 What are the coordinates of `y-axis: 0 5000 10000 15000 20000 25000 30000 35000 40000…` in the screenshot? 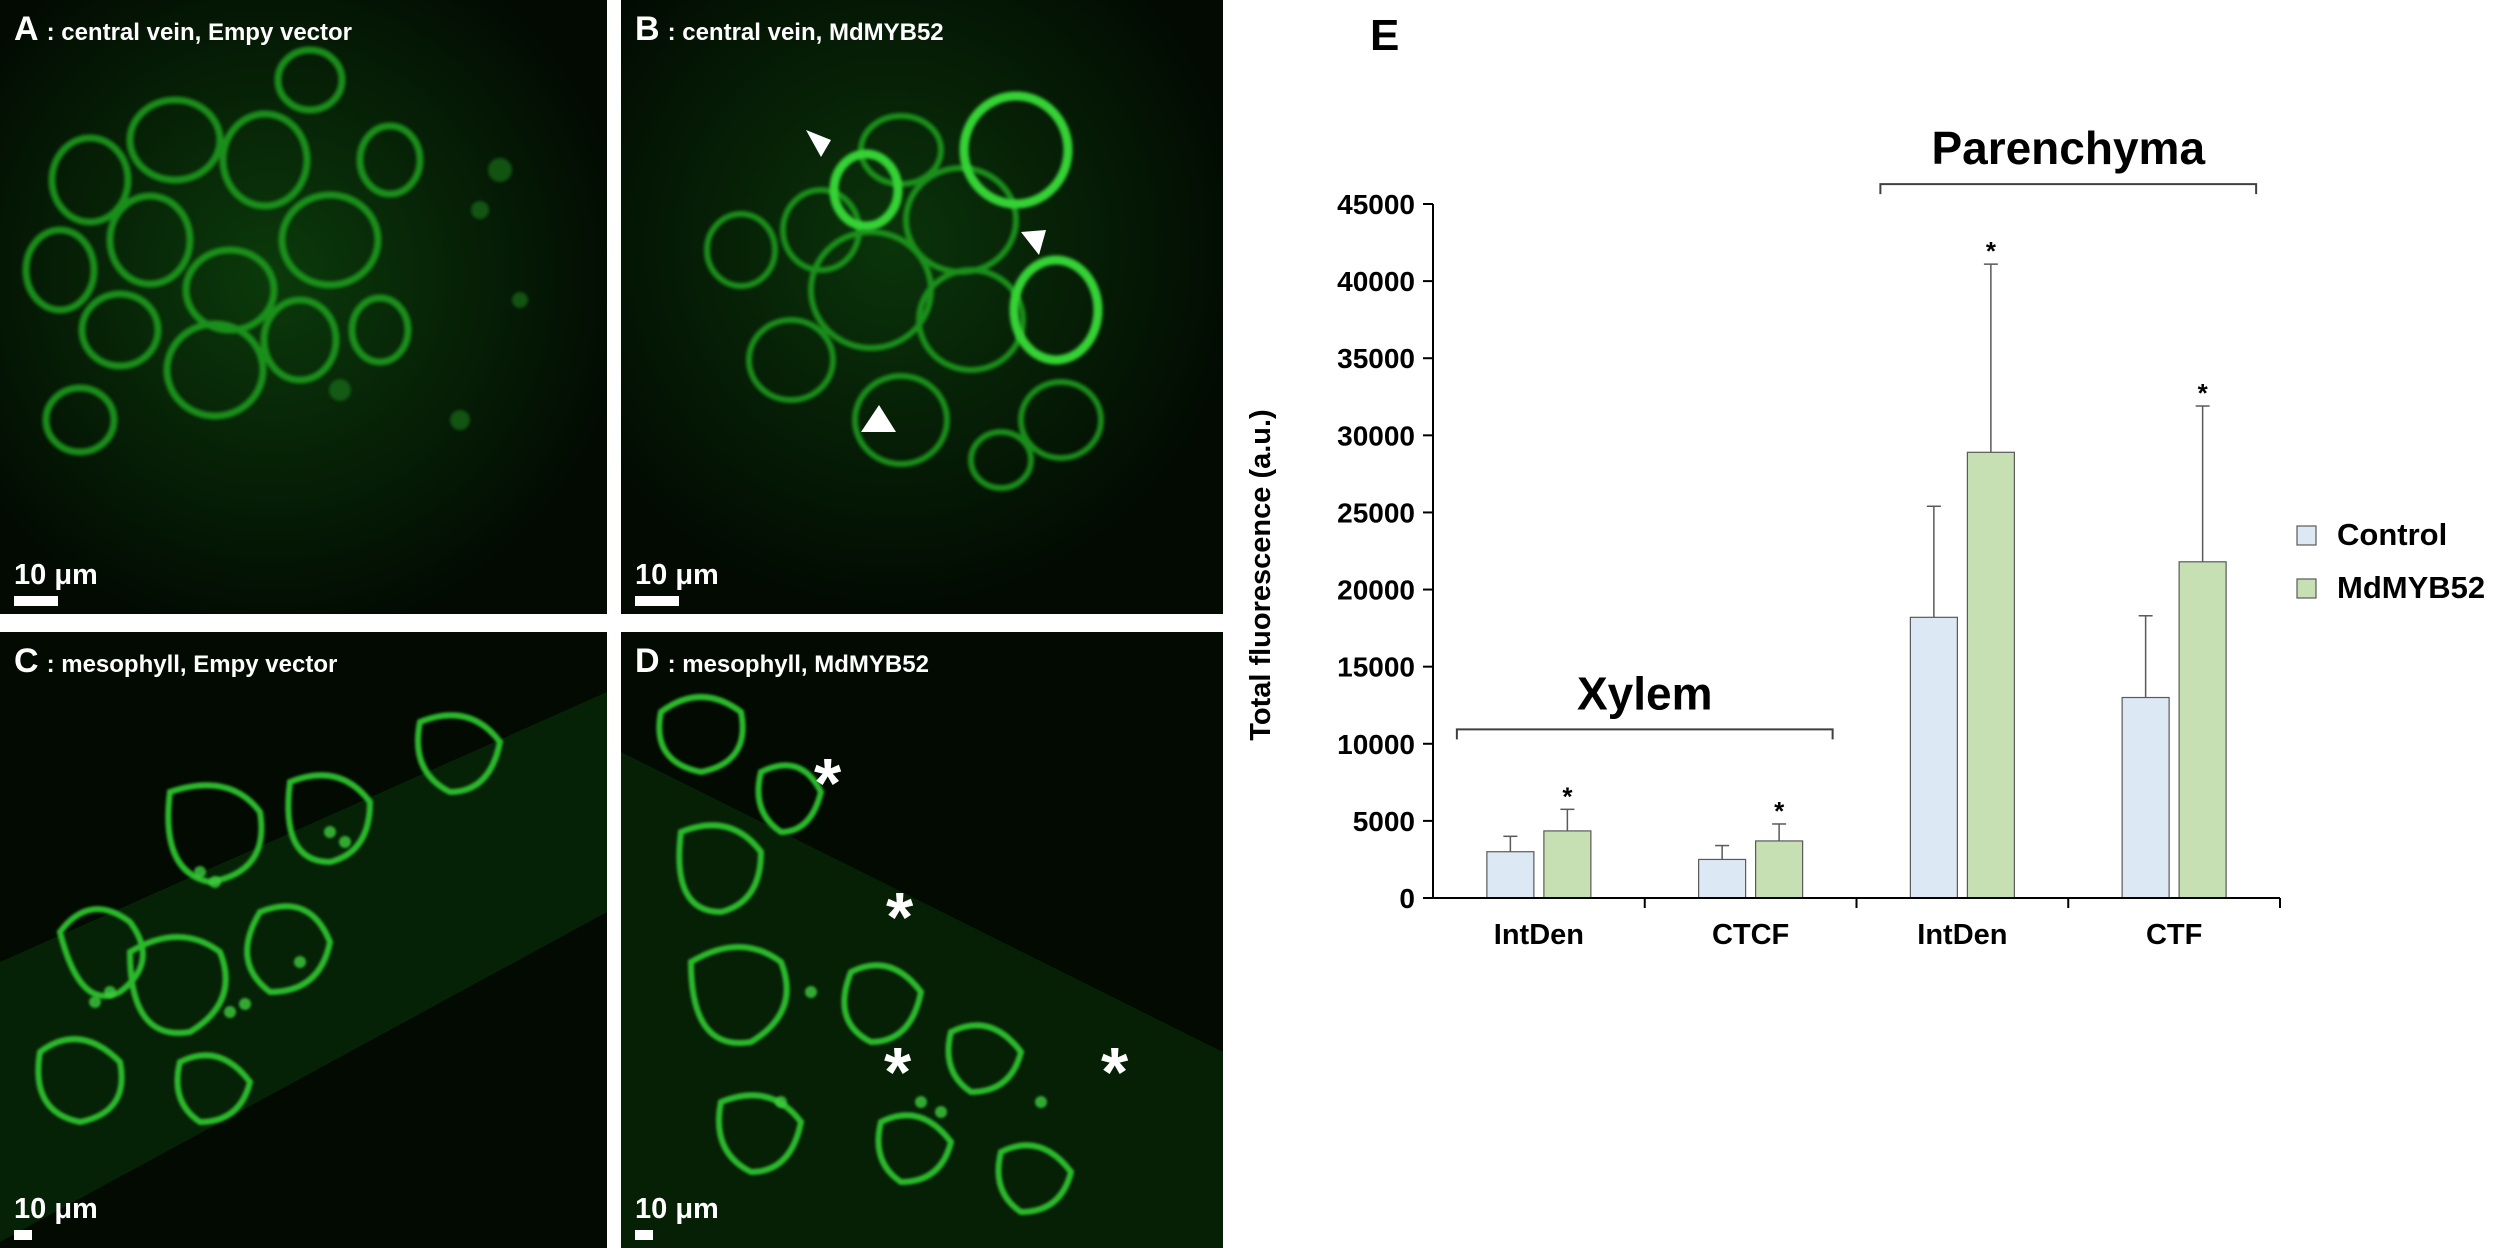 It's located at (1385, 551).